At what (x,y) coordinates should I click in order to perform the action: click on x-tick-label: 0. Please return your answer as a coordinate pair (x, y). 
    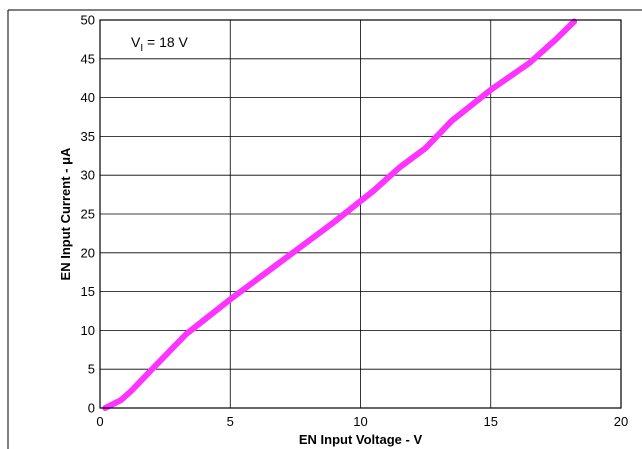
    Looking at the image, I should click on (99, 421).